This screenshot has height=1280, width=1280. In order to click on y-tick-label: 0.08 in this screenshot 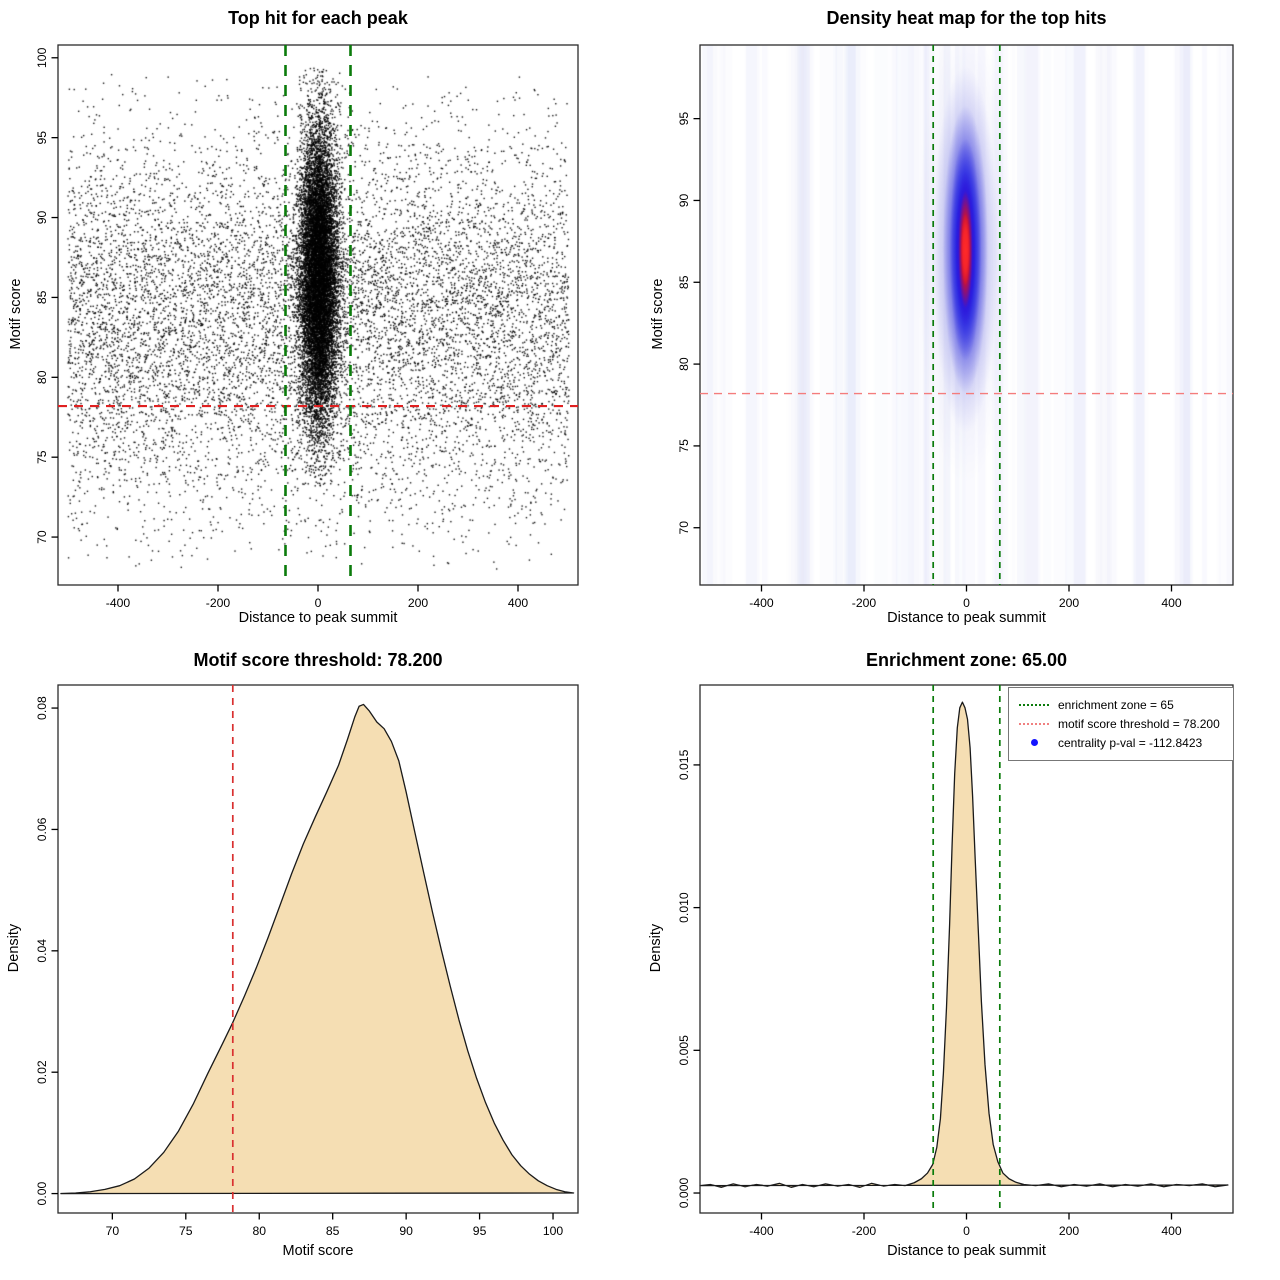, I will do `click(42, 708)`.